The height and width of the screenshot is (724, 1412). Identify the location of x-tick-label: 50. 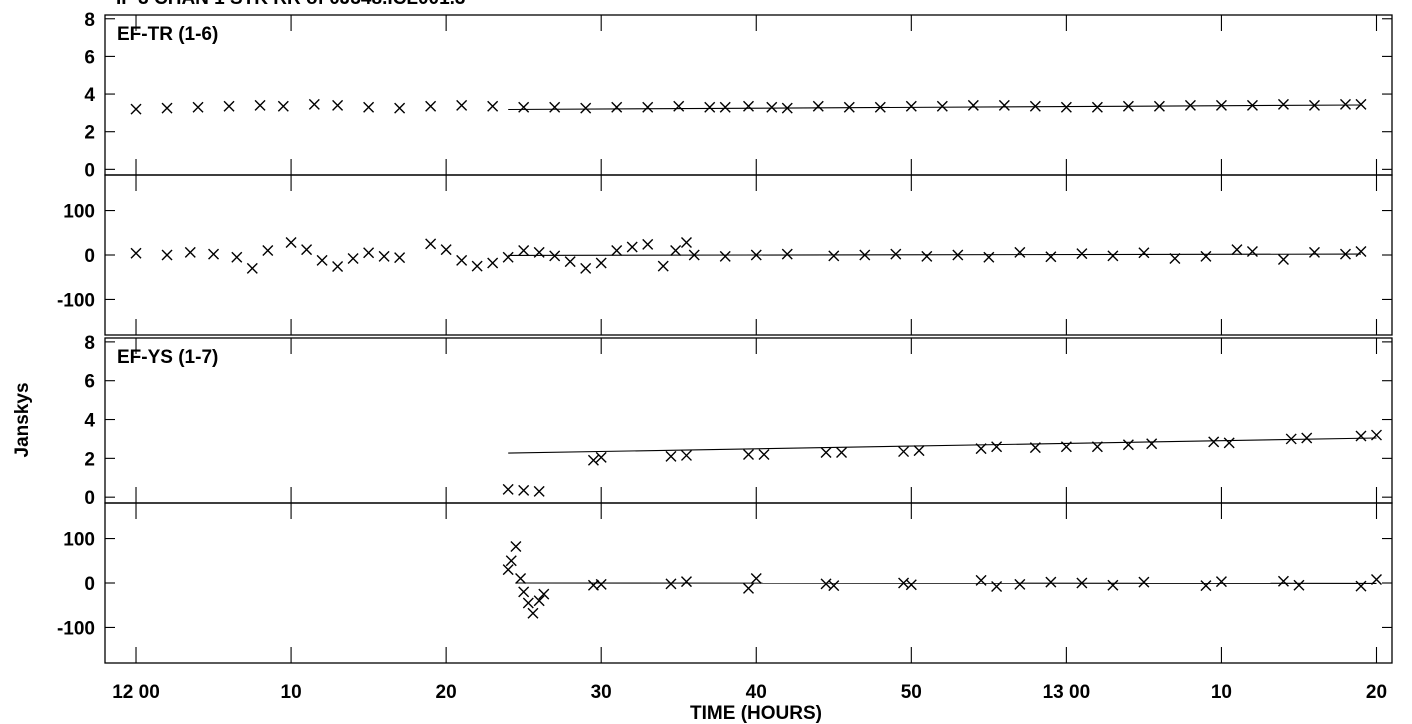
(911, 692).